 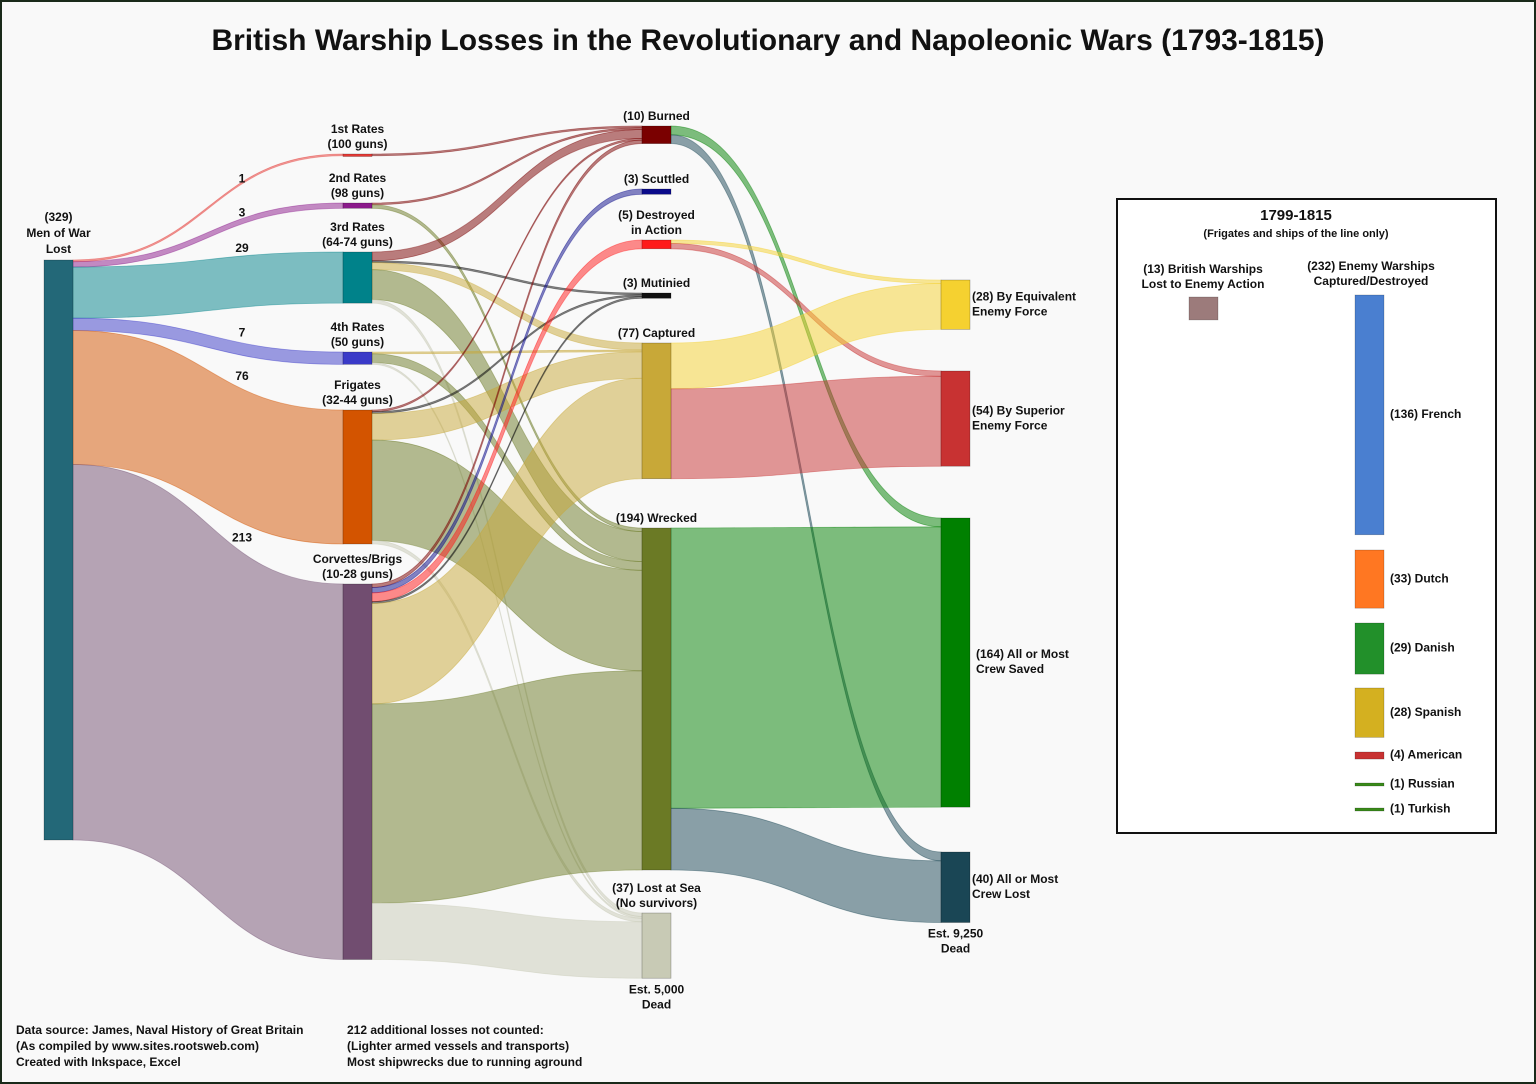 What do you see at coordinates (357, 574) in the screenshot?
I see `node-label: (10-28 guns)` at bounding box center [357, 574].